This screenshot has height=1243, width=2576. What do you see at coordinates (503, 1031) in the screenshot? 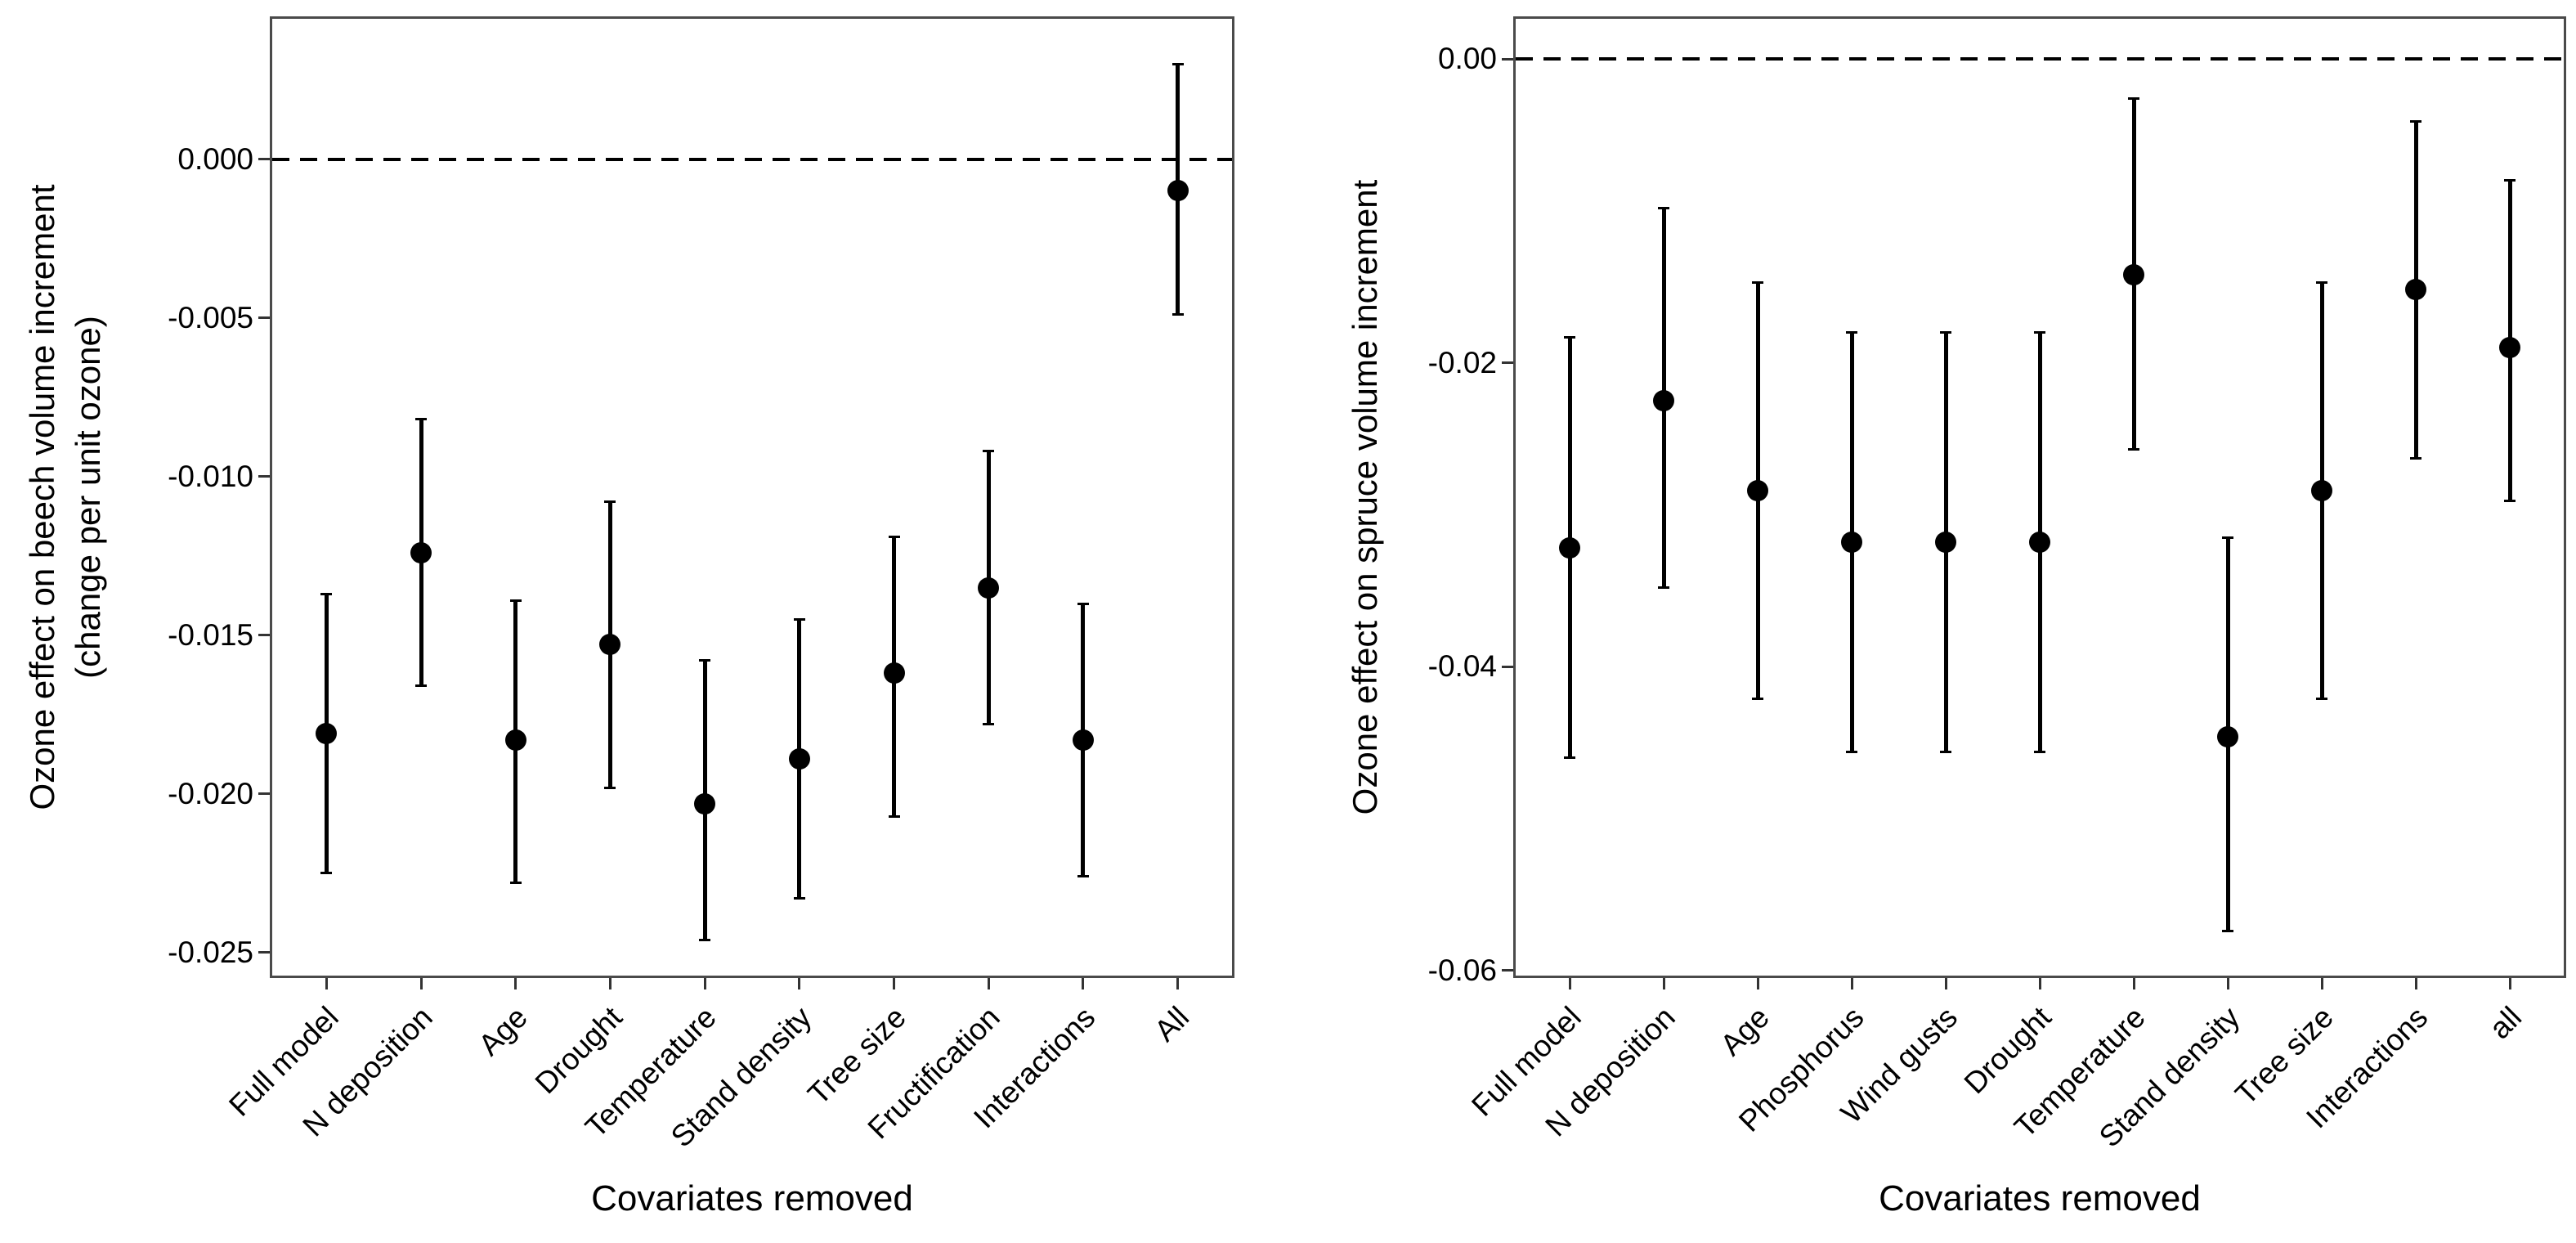
I see `beech-category-label: Age` at bounding box center [503, 1031].